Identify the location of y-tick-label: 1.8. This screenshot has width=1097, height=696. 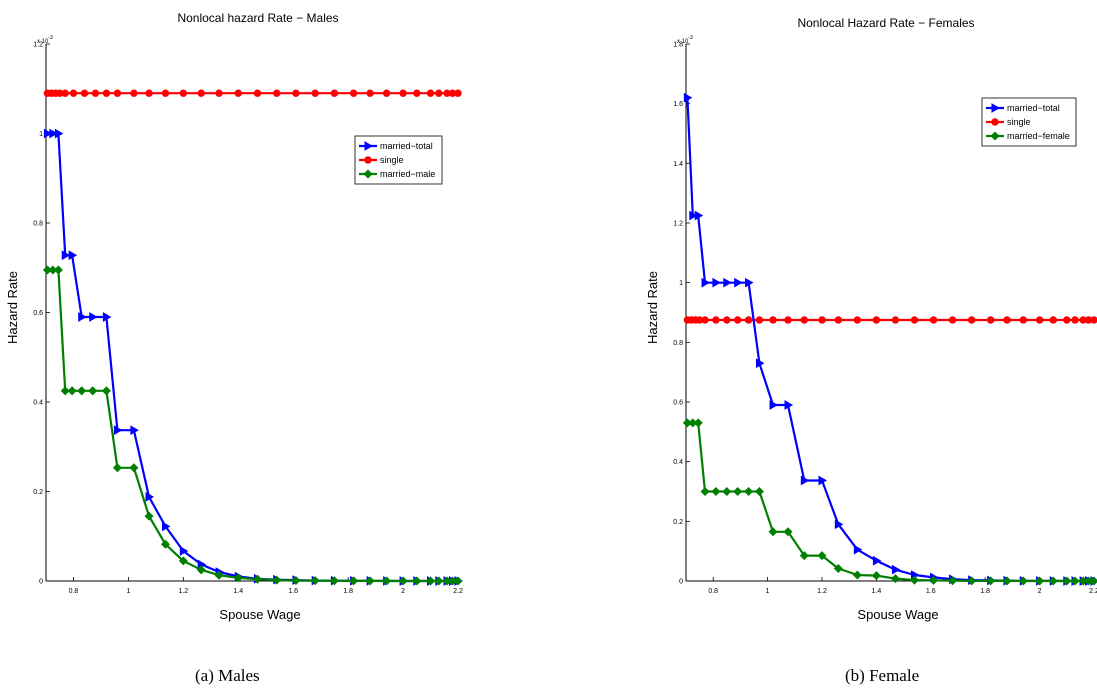
(678, 45).